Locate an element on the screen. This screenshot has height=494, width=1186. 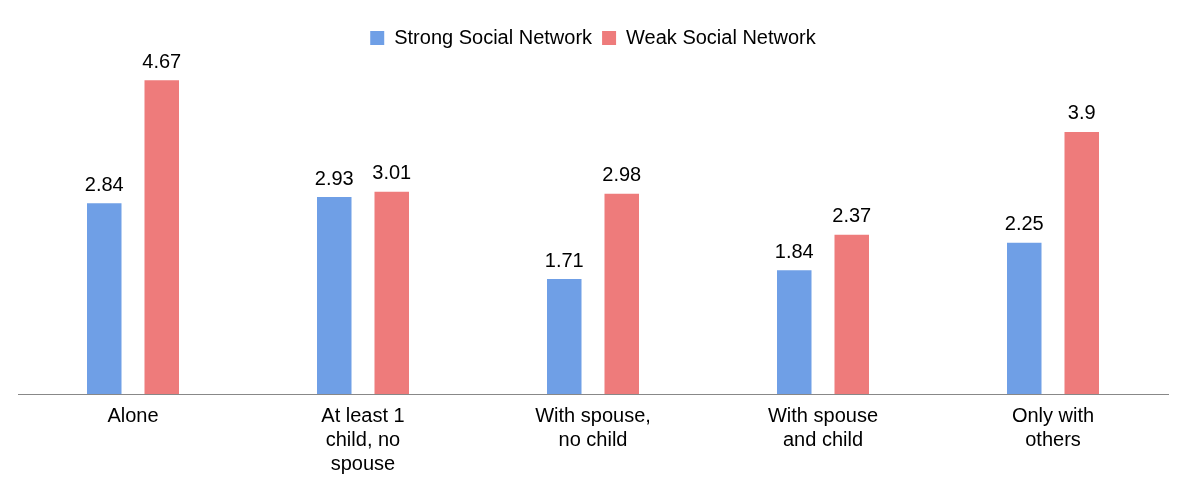
x-tick-label: Alone is located at coordinates (133, 414).